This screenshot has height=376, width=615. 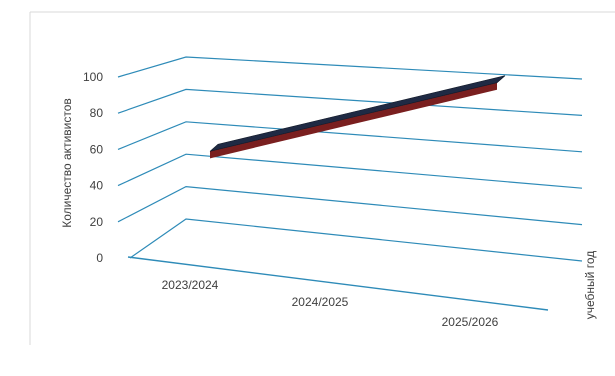 What do you see at coordinates (97, 149) in the screenshot?
I see `y-tick-label: 60` at bounding box center [97, 149].